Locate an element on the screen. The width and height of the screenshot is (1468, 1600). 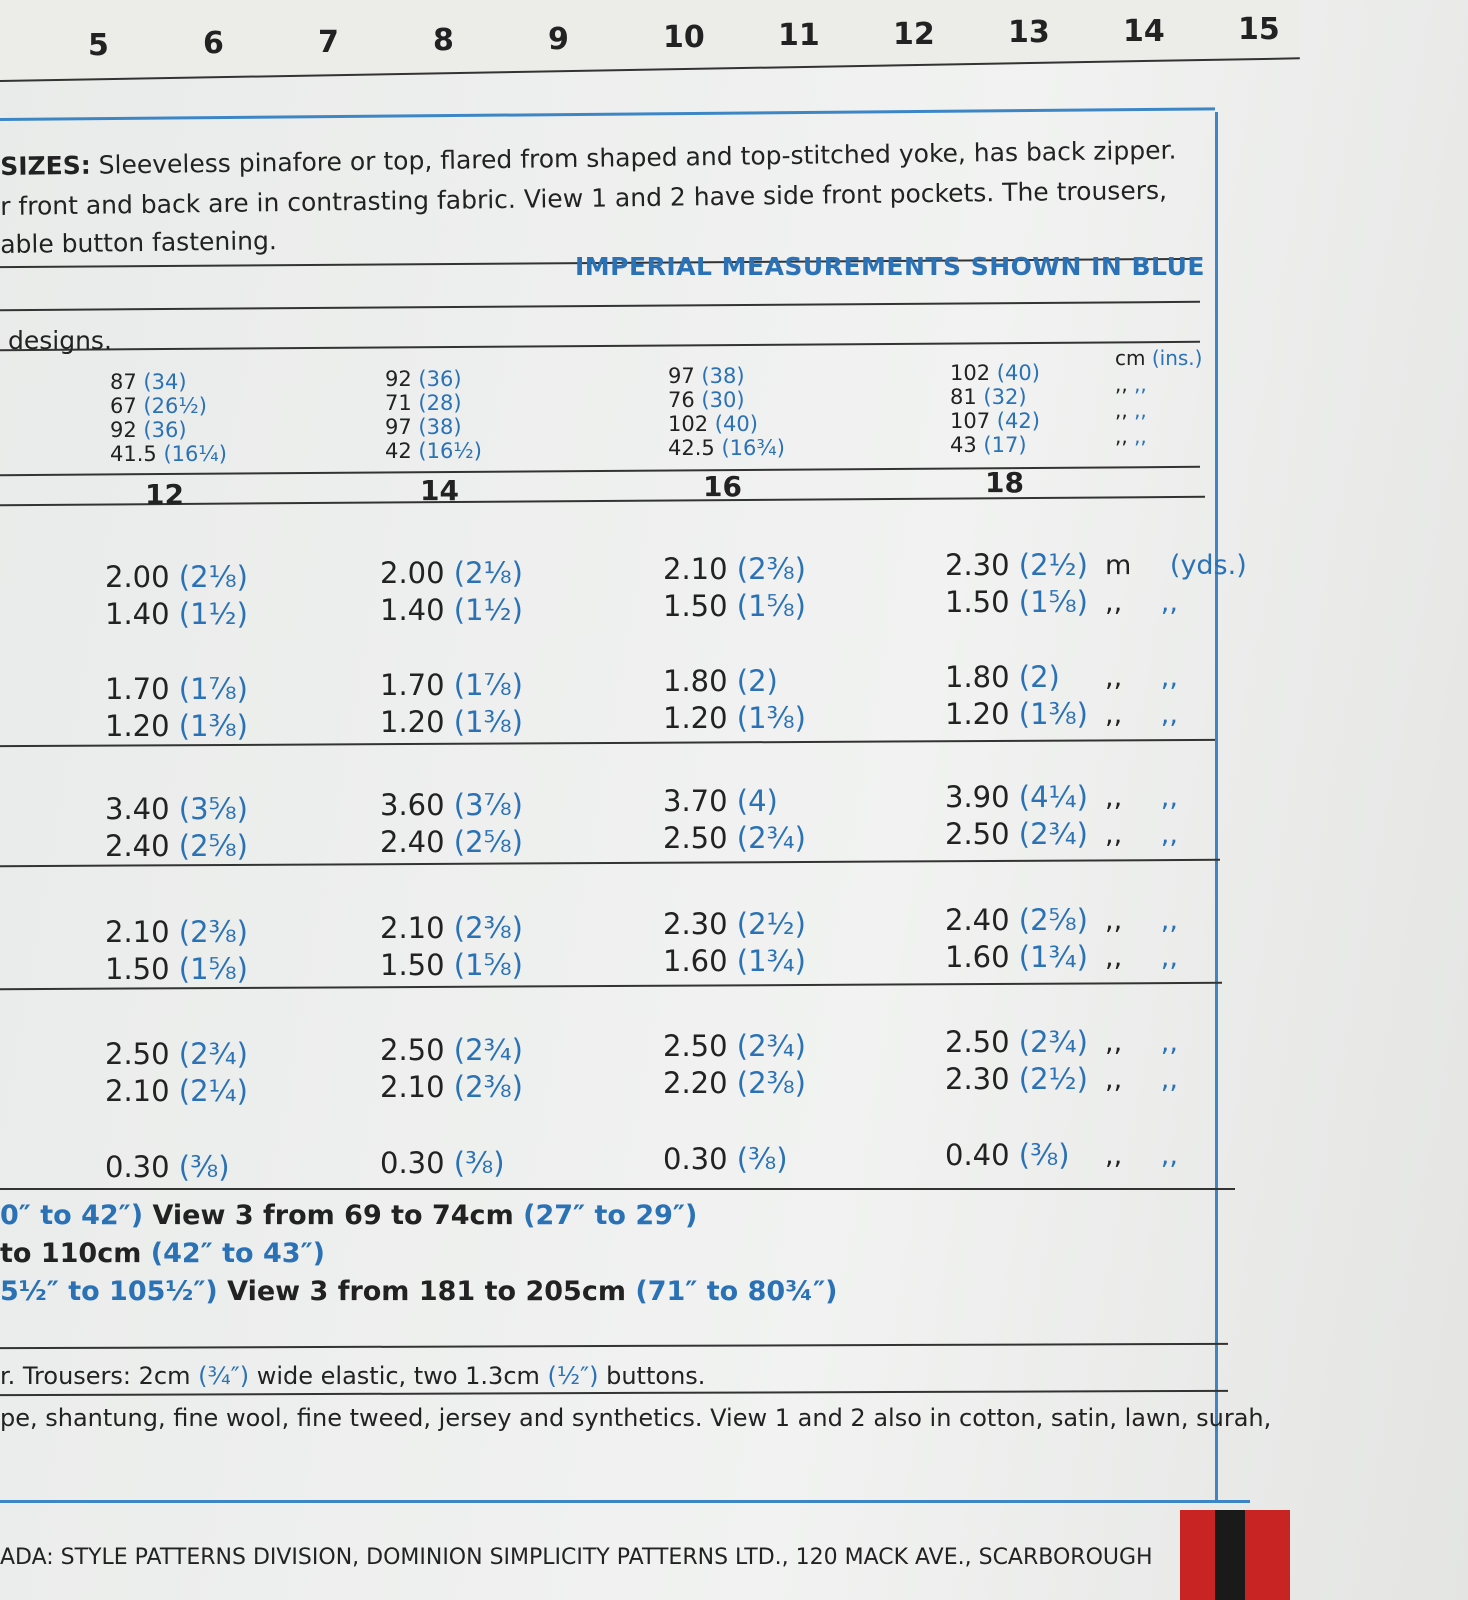
yardage: 1.50 (1⅝) is located at coordinates (176, 969).